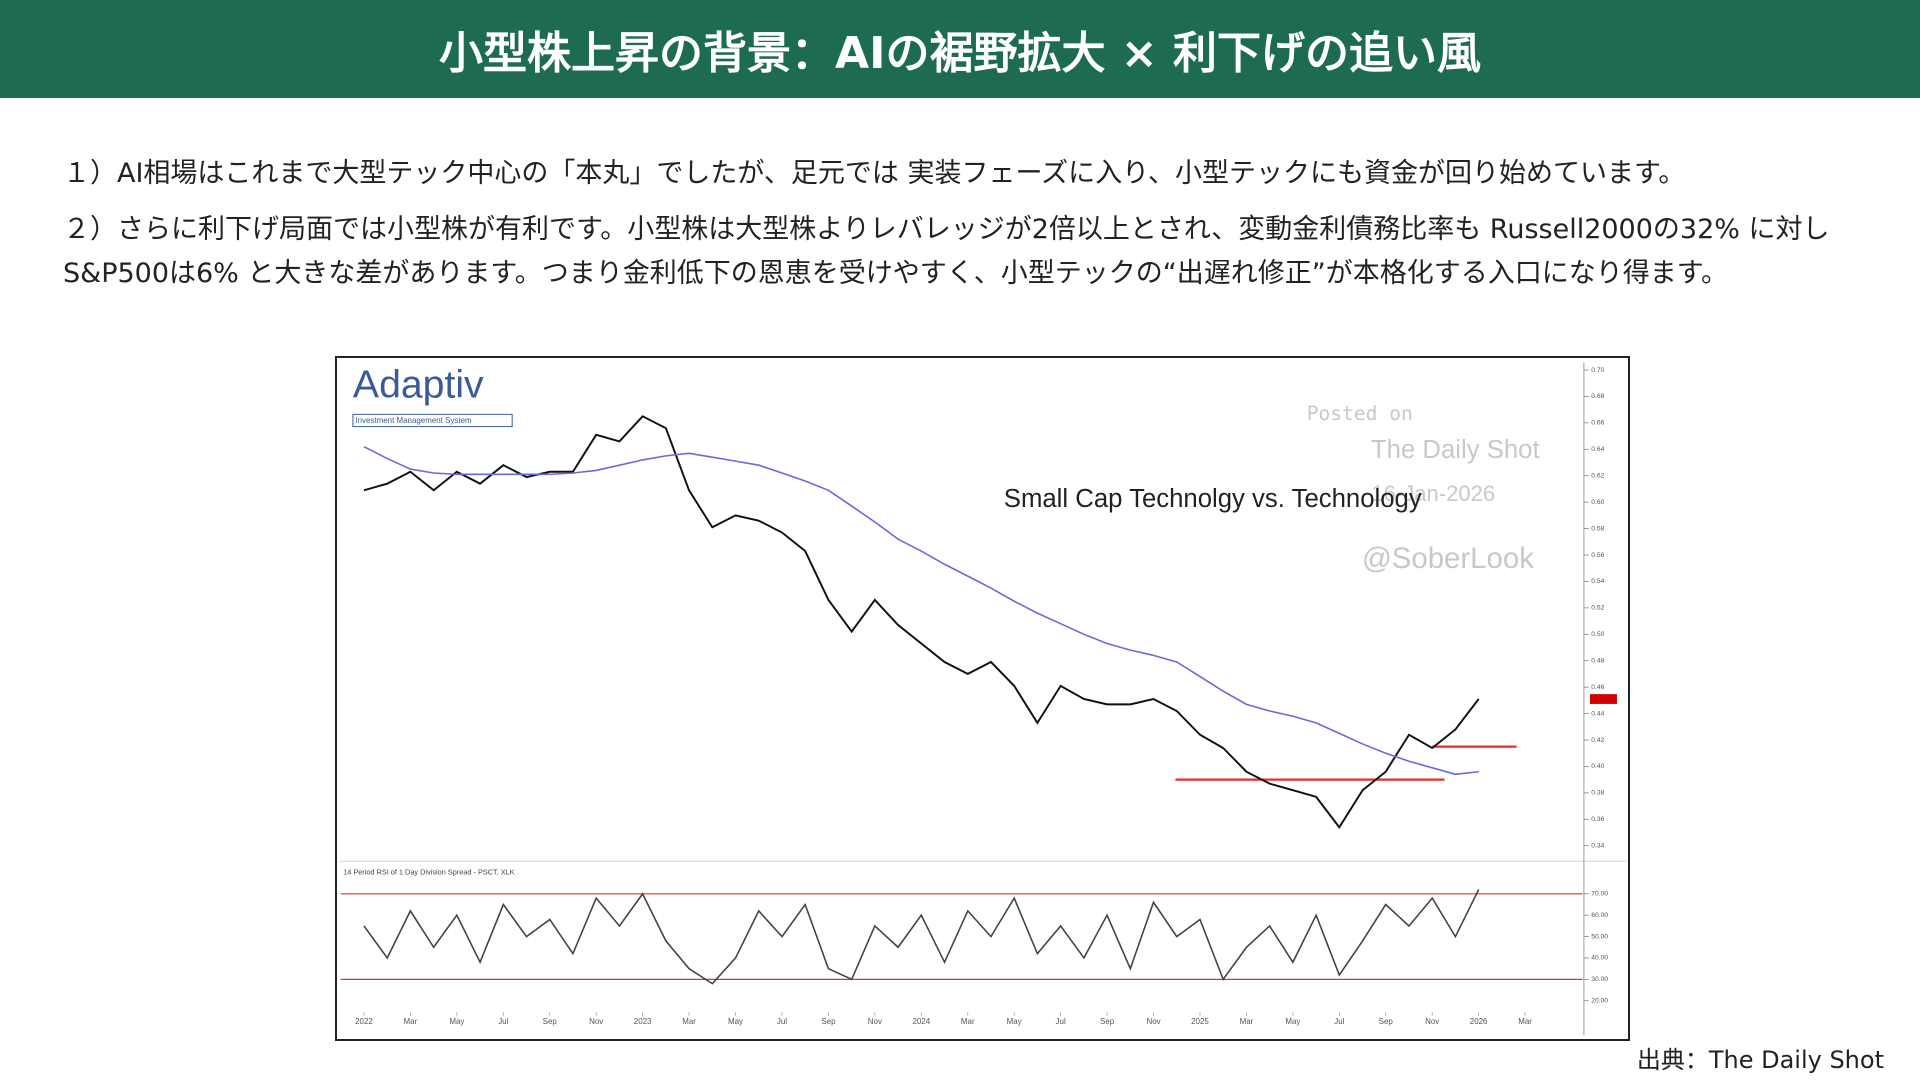  What do you see at coordinates (1597, 449) in the screenshot?
I see `y-tick-label: 0.64` at bounding box center [1597, 449].